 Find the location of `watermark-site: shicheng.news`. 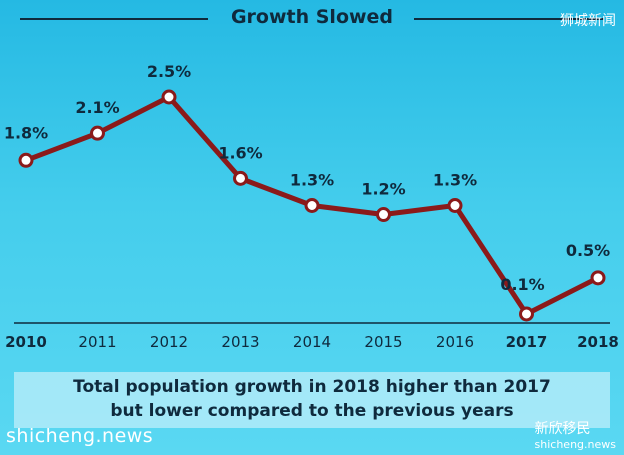

watermark-site: shicheng.news is located at coordinates (575, 444).